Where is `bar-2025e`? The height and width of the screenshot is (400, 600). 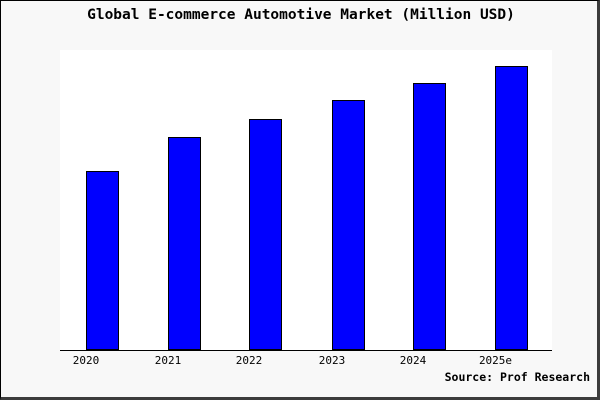 bar-2025e is located at coordinates (511, 208).